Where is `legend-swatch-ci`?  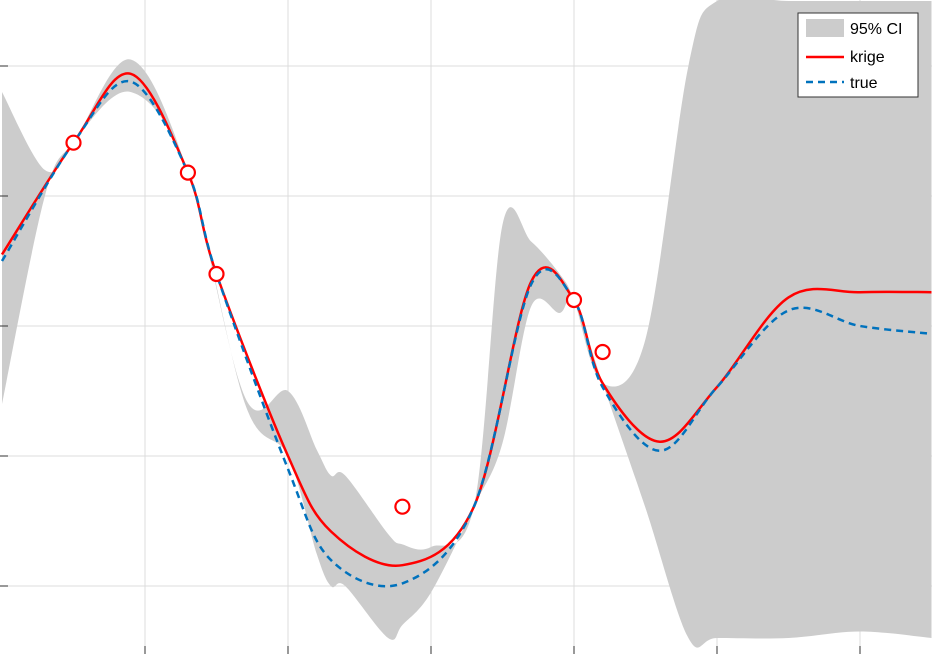
legend-swatch-ci is located at coordinates (825, 28).